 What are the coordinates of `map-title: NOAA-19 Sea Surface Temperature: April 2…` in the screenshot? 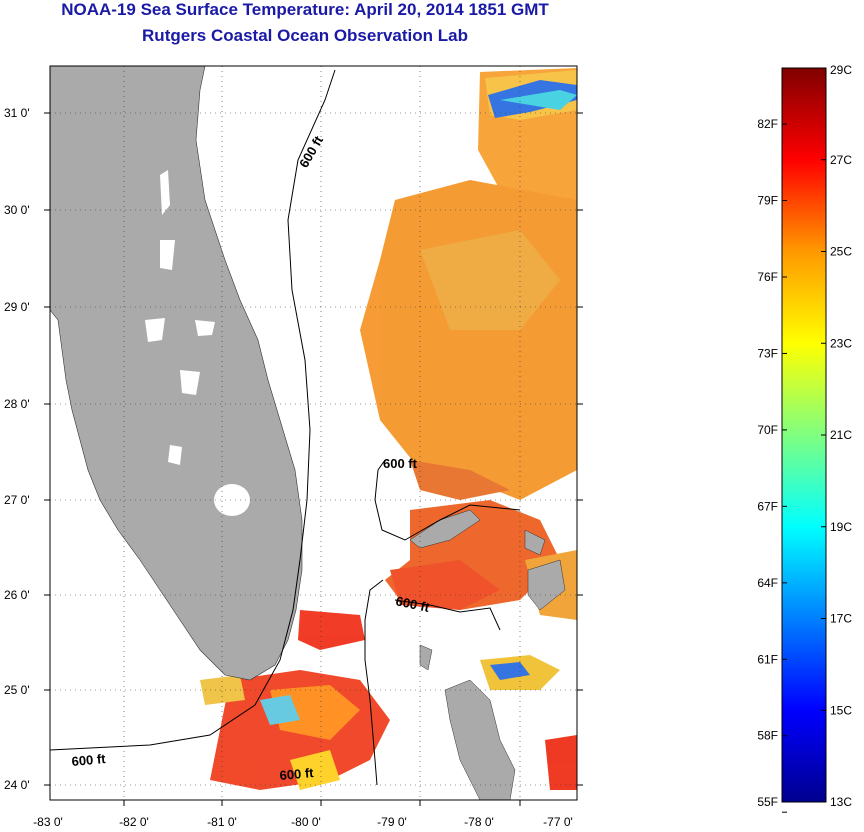 It's located at (305, 9).